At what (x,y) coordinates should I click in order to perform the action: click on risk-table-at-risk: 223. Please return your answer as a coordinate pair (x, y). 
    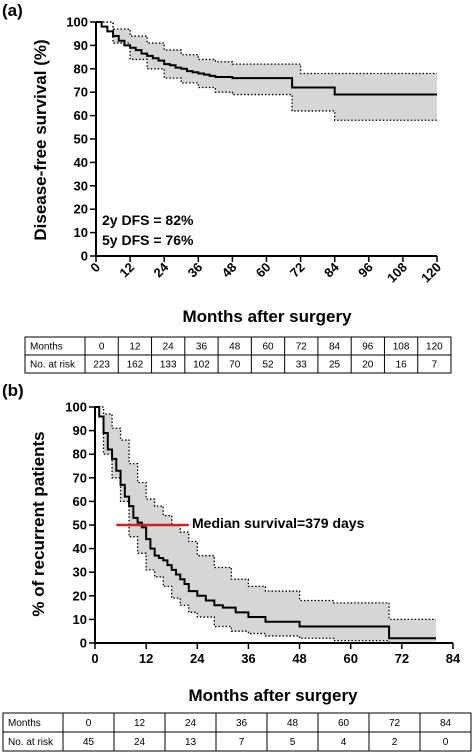
    Looking at the image, I should click on (101, 365).